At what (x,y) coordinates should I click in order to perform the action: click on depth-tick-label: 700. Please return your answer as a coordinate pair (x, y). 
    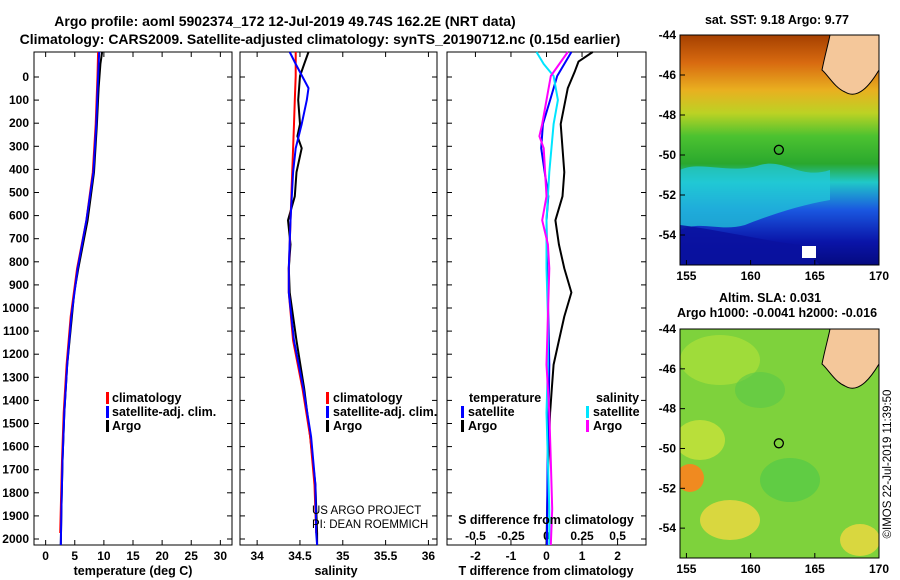
    Looking at the image, I should click on (19, 239).